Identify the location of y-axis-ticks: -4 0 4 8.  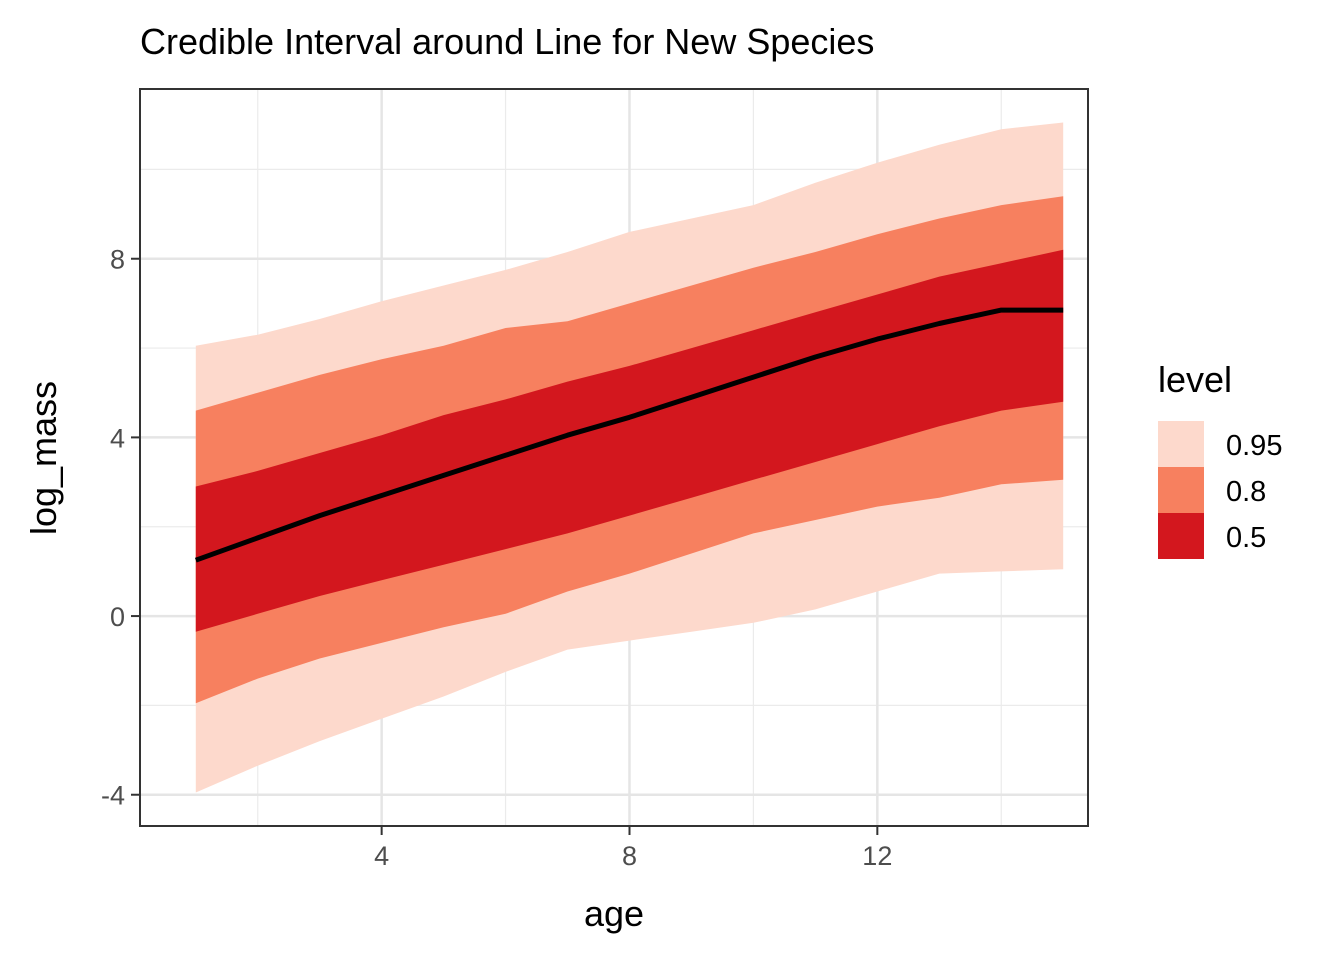
(120, 528).